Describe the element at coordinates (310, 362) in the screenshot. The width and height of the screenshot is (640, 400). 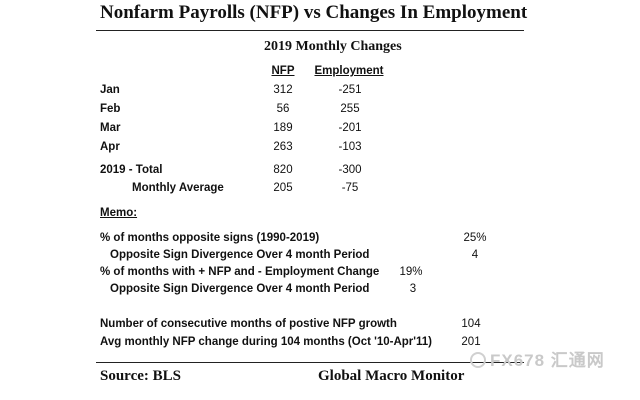
I see `footer-divider` at that location.